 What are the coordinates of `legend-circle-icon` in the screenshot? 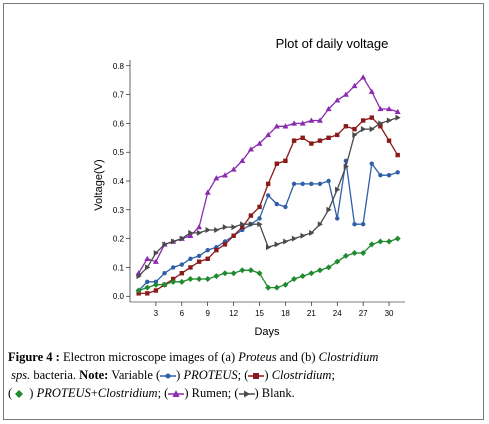 It's located at (168, 376).